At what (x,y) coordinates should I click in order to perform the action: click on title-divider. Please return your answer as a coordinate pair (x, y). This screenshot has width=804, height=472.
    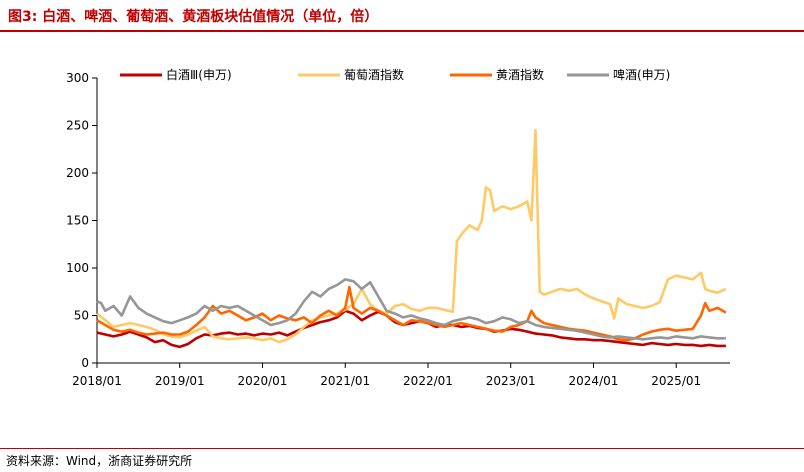
    Looking at the image, I should click on (402, 31).